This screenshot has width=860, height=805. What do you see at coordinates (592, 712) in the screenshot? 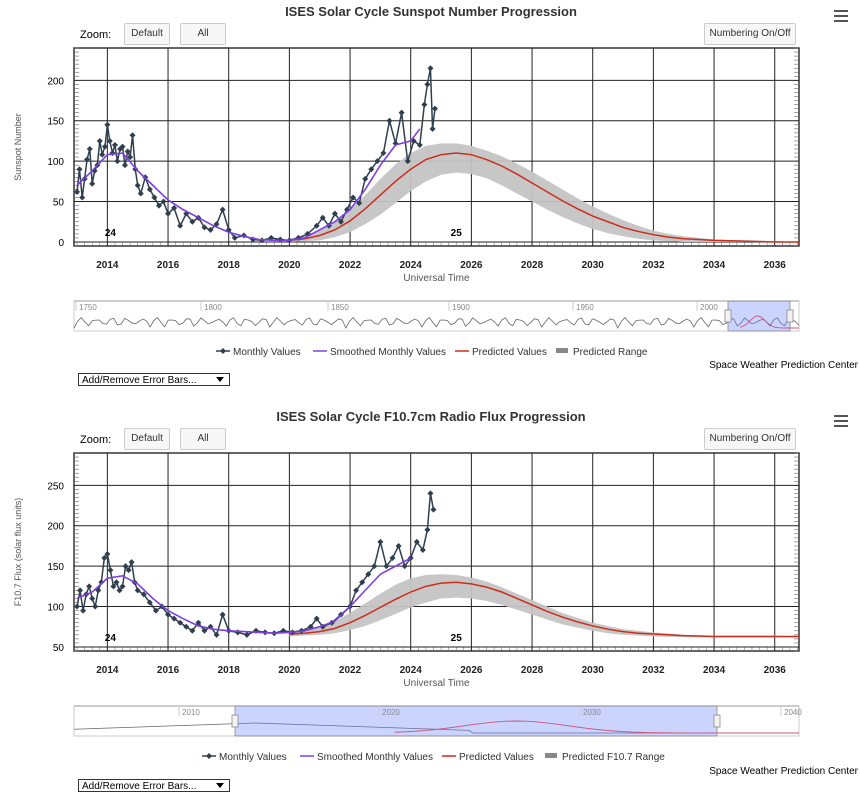
I see `navigator-label: 2030` at bounding box center [592, 712].